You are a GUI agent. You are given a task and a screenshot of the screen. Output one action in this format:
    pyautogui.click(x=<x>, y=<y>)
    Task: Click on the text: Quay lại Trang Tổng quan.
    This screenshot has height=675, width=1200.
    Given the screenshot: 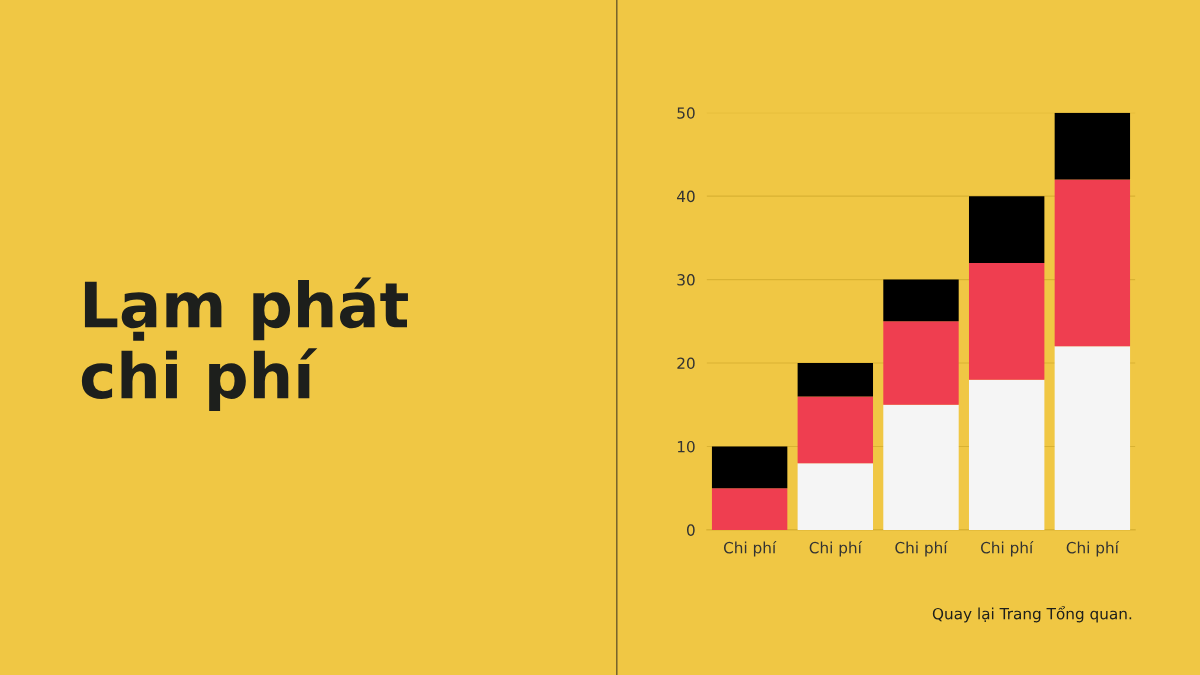 What is the action you would take?
    pyautogui.click(x=1032, y=614)
    